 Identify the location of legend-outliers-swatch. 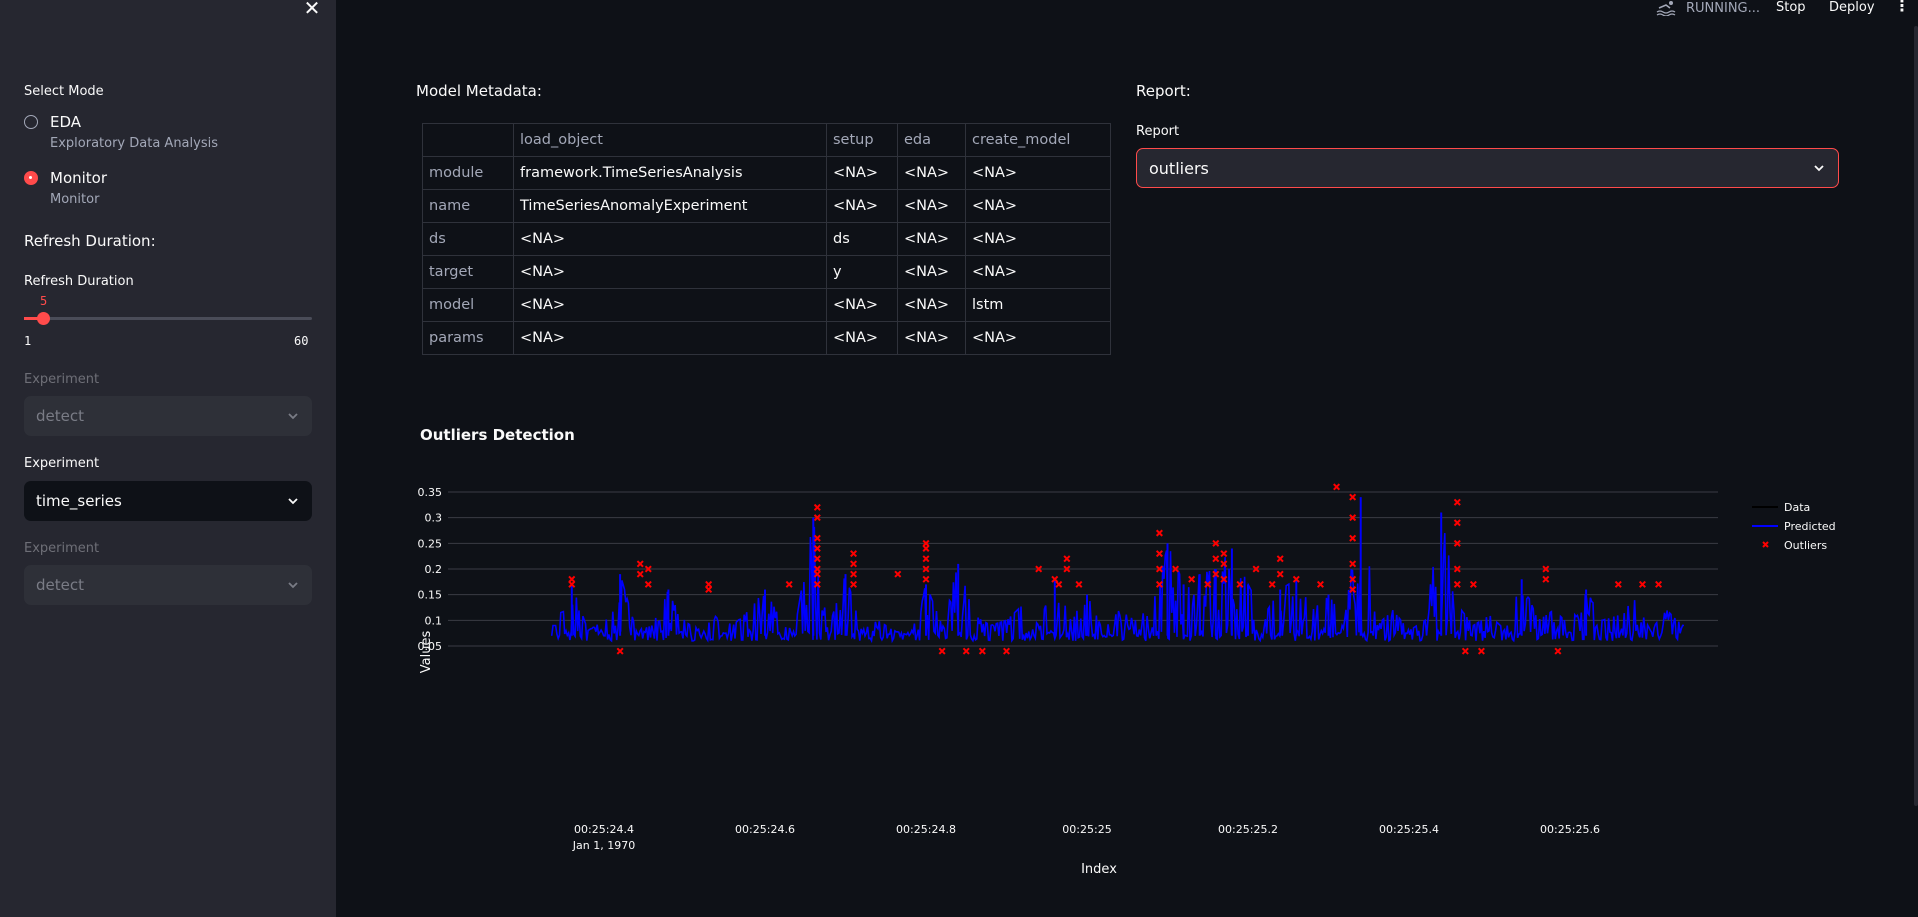
(1765, 544).